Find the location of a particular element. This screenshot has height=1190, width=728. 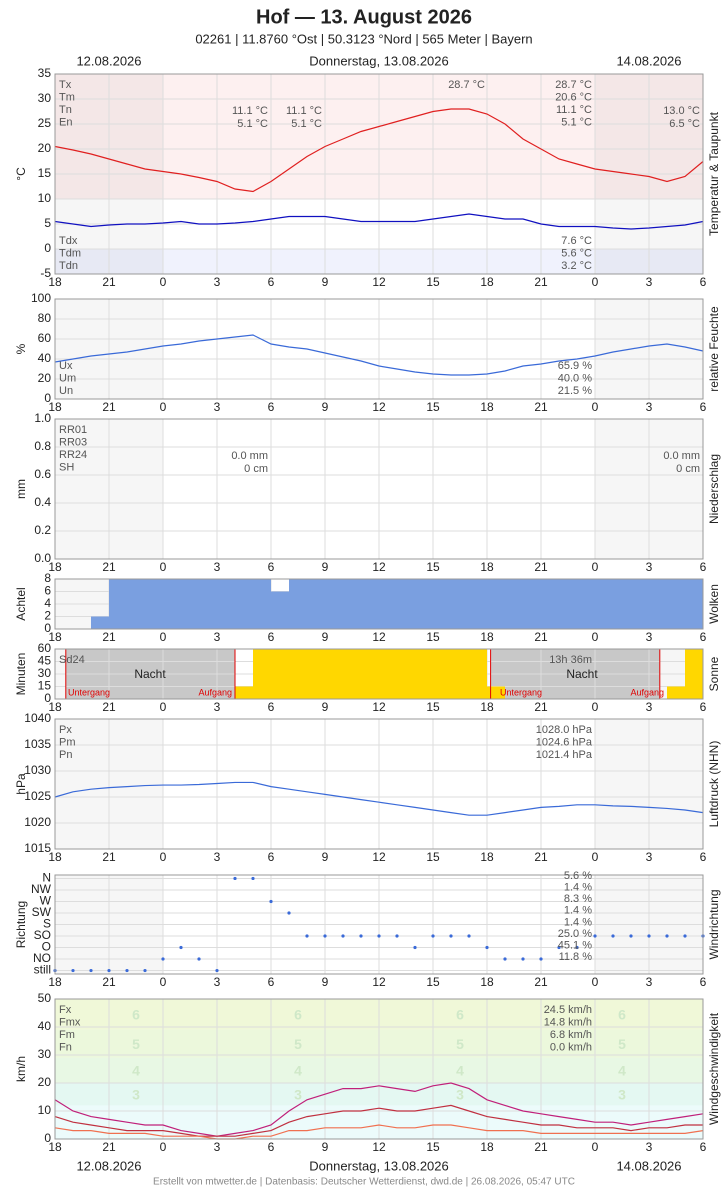

y-tick-label: O is located at coordinates (46, 947).